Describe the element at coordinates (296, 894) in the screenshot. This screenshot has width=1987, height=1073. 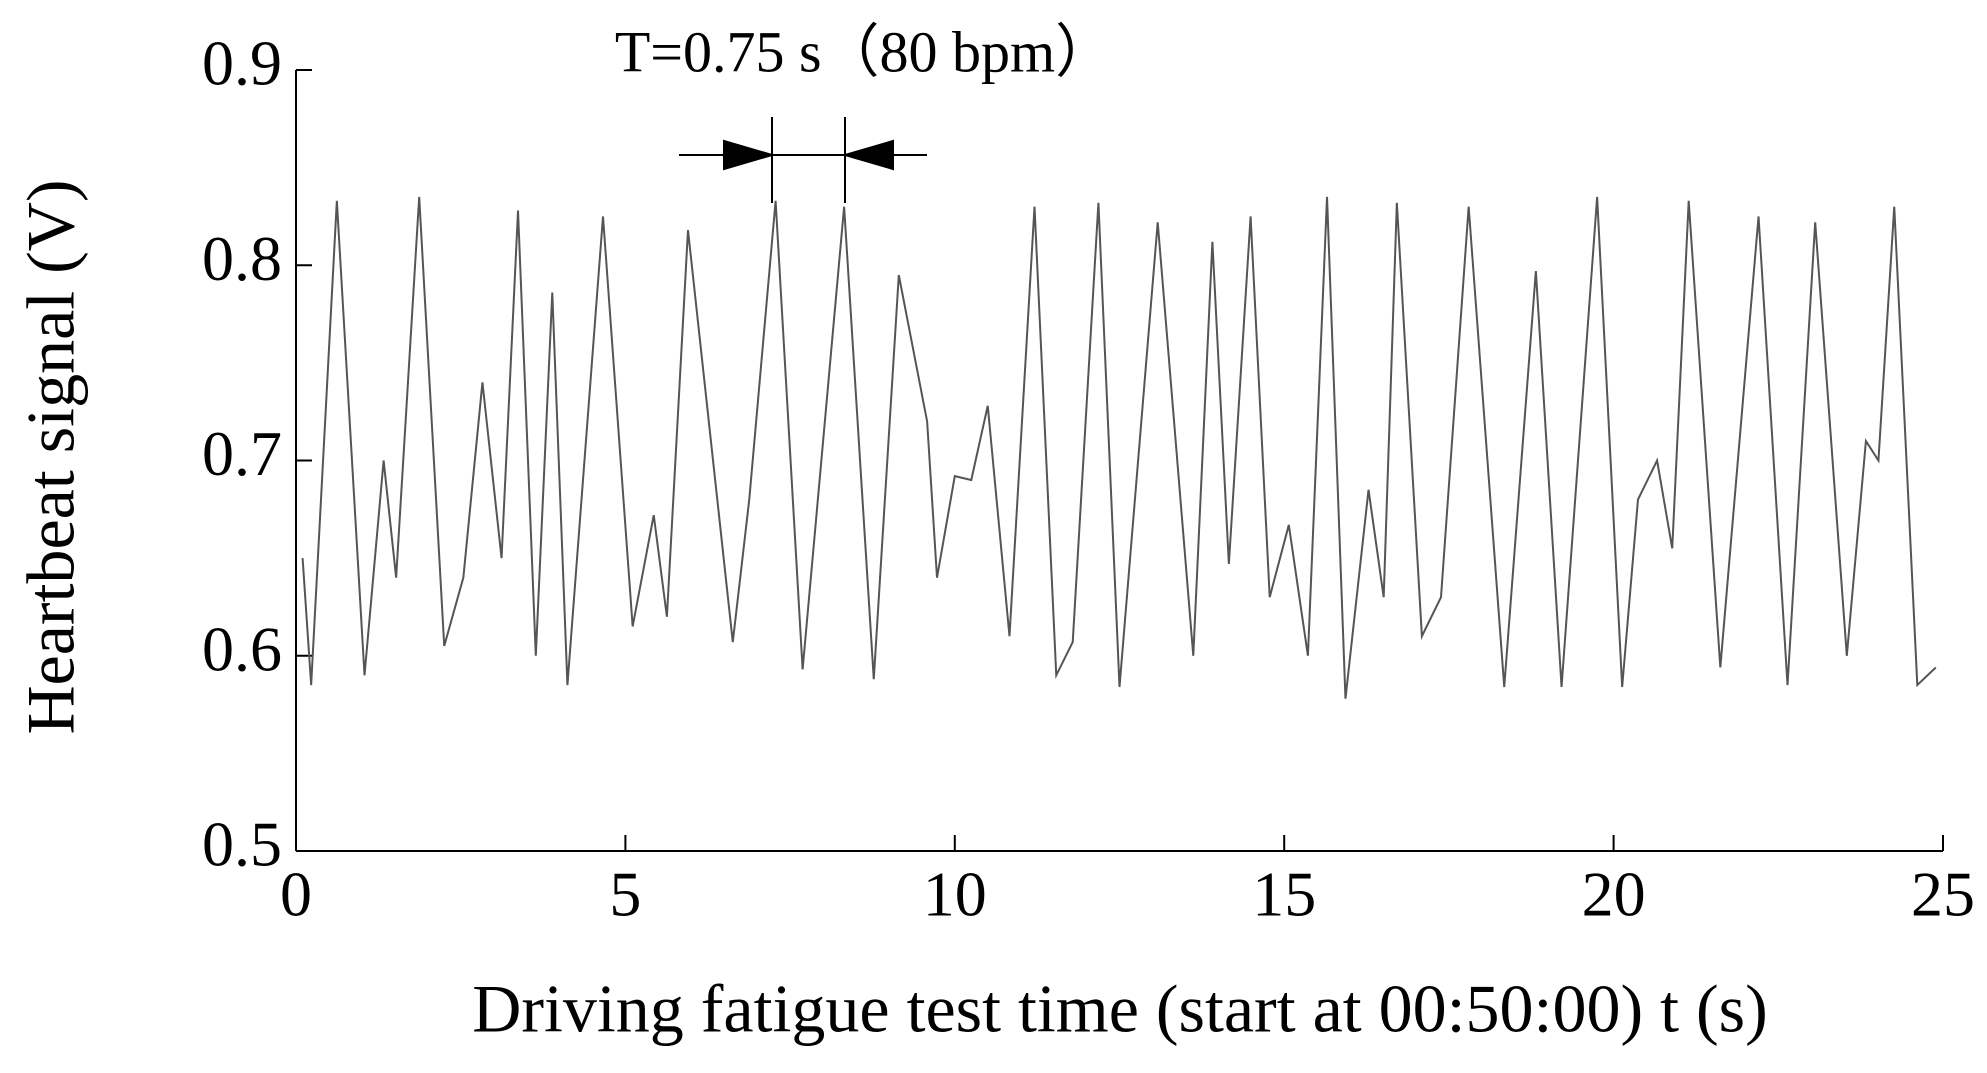
I see `x-tick-label: 0` at that location.